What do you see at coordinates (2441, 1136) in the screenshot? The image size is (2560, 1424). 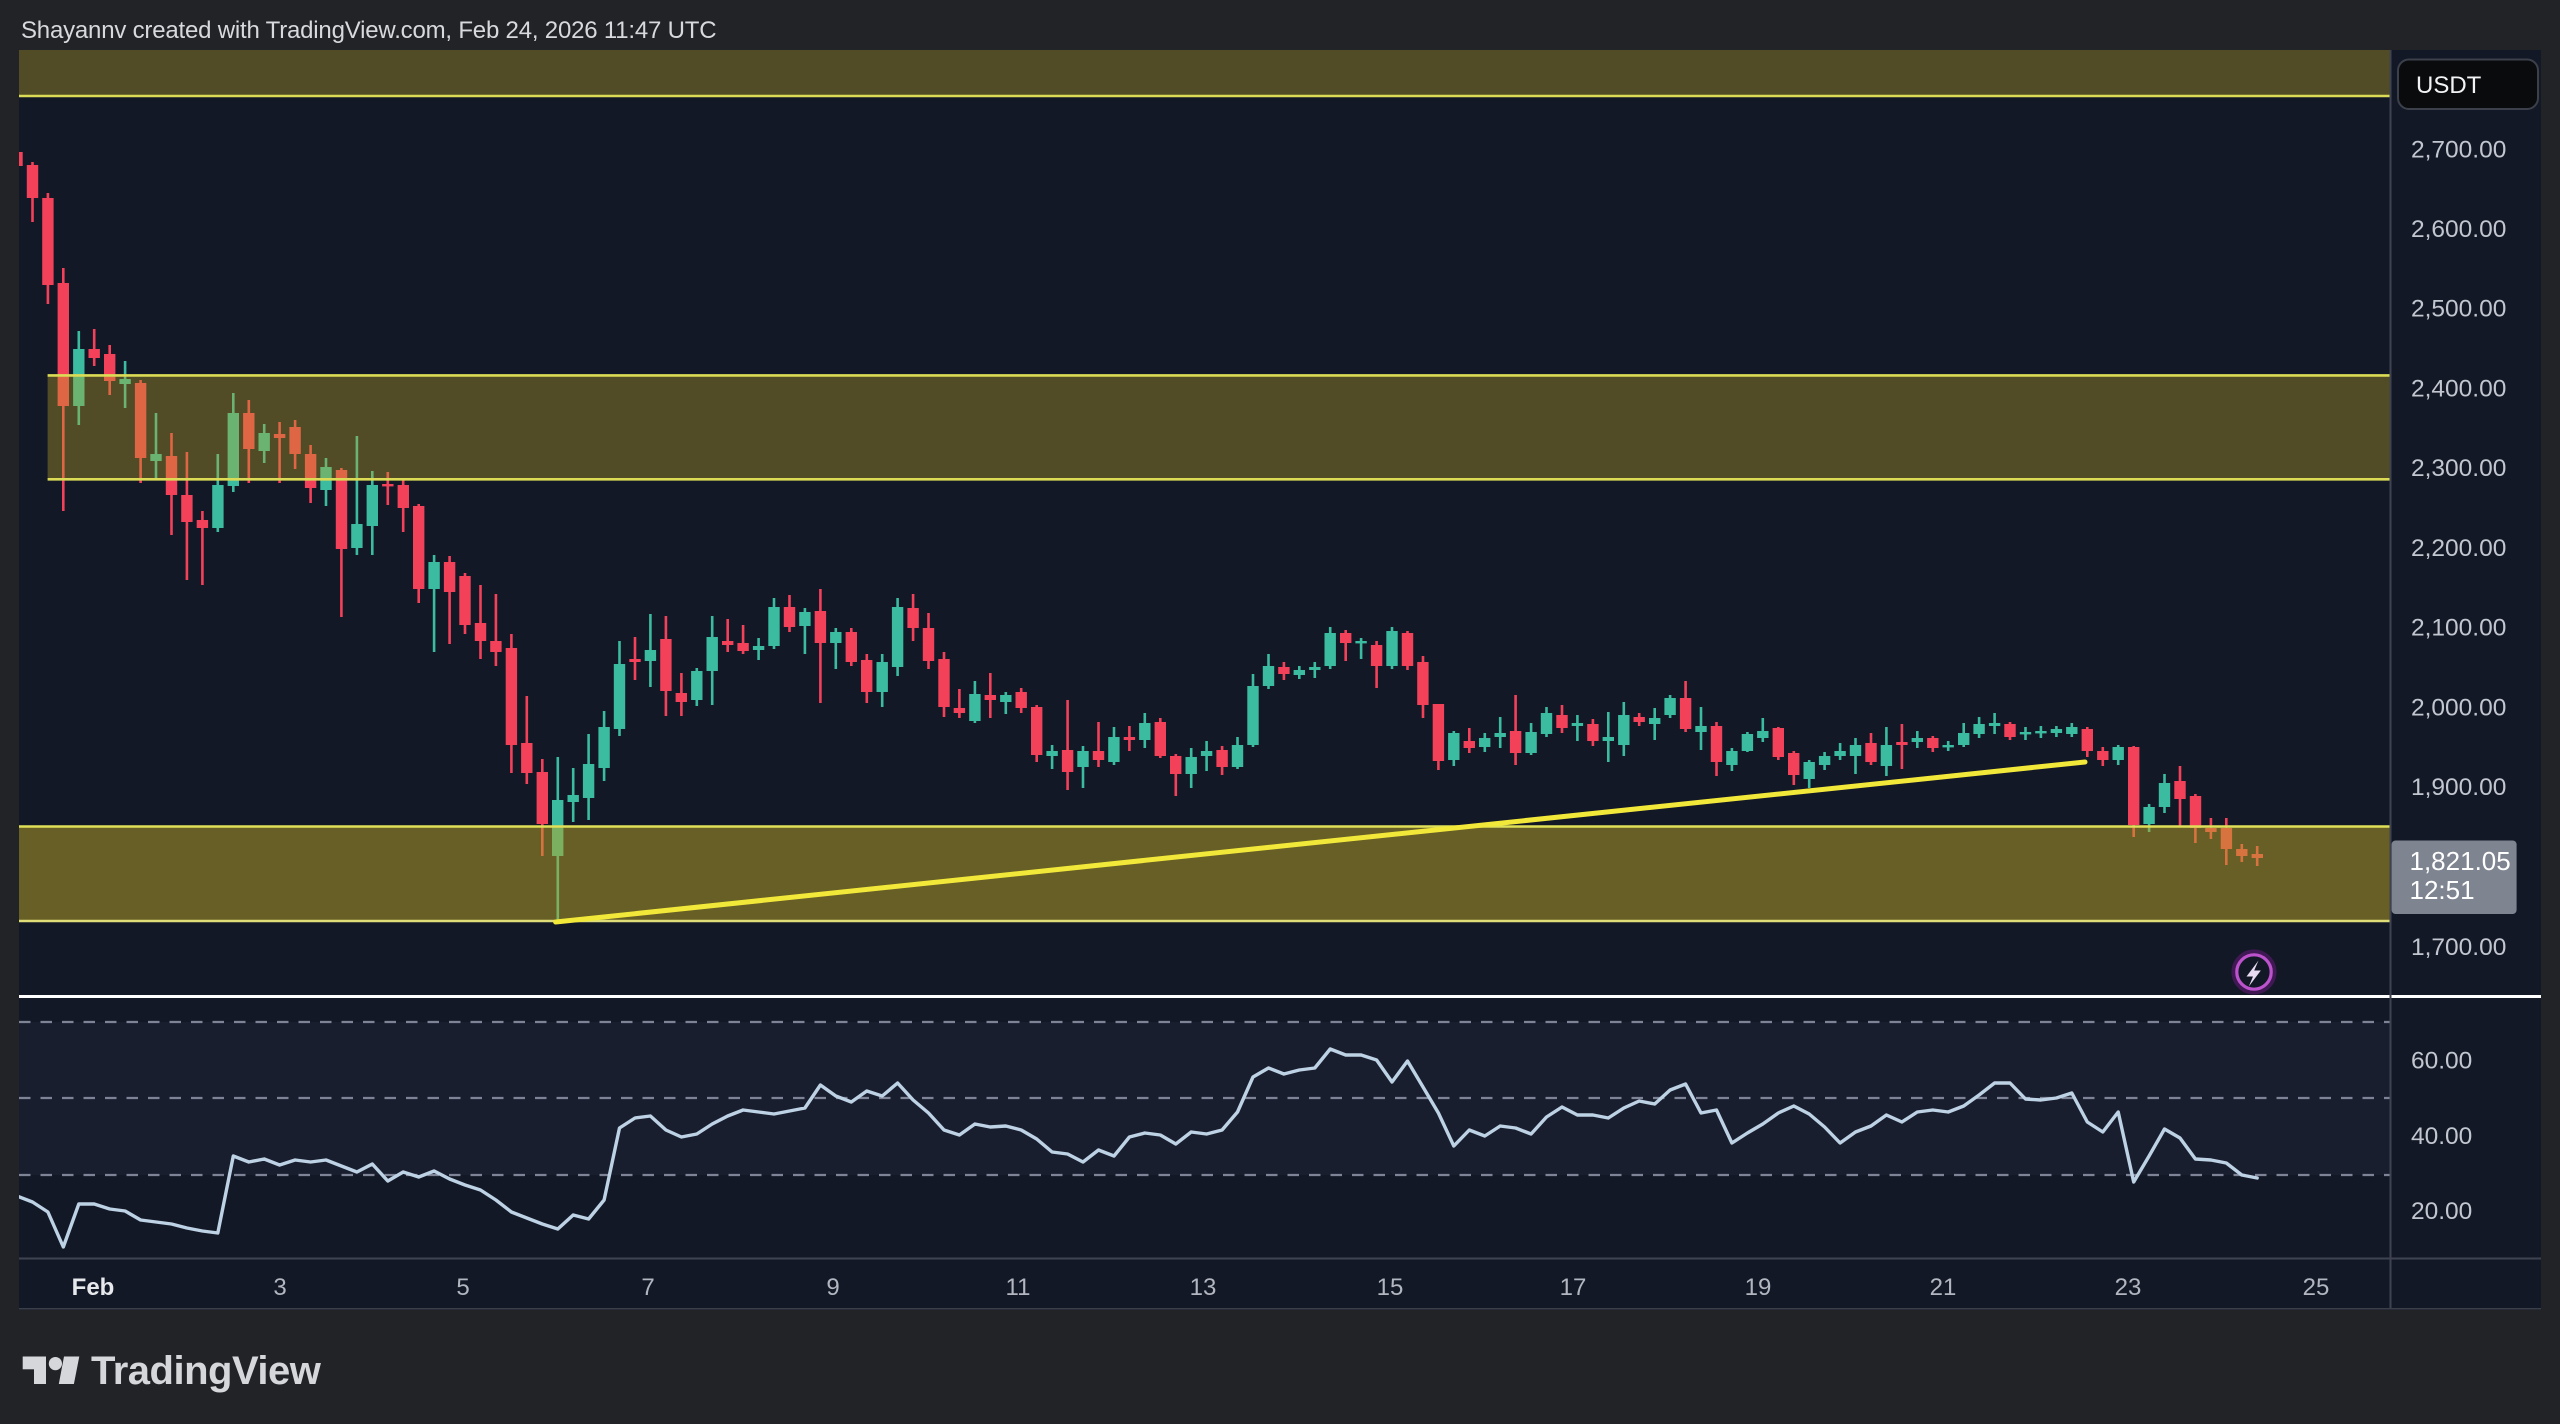 I see `svg-text: 40.00` at bounding box center [2441, 1136].